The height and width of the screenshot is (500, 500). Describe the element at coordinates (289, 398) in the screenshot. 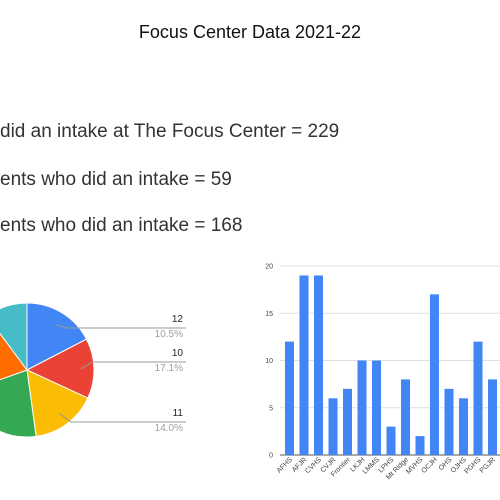

I see `bar-afhs` at that location.